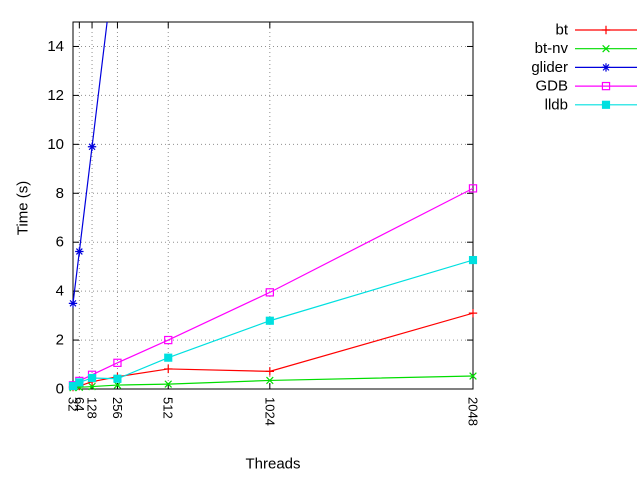 The image size is (640, 480). I want to click on y-tick-label: 14, so click(55, 46).